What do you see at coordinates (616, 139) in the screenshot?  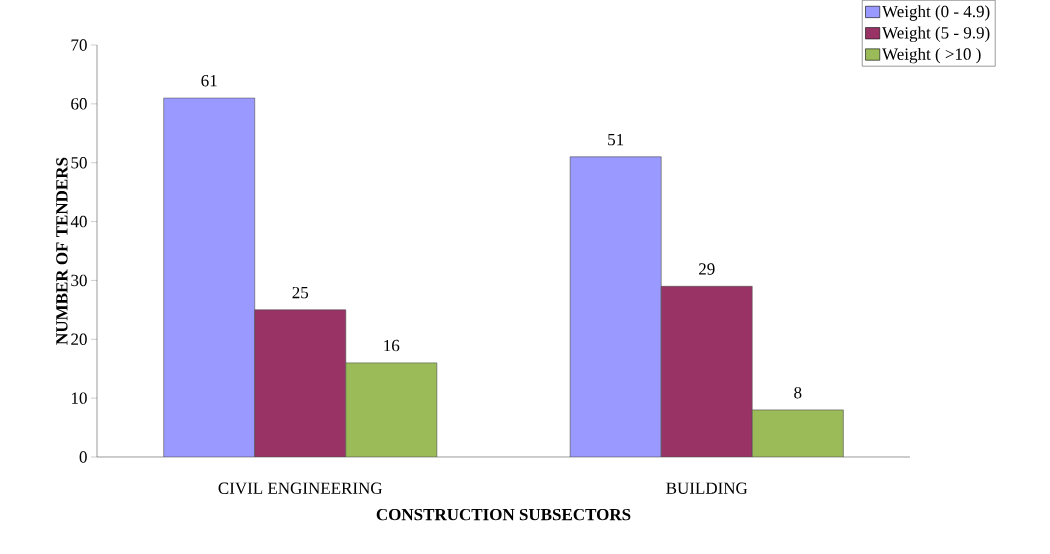 I see `data-label: 51` at bounding box center [616, 139].